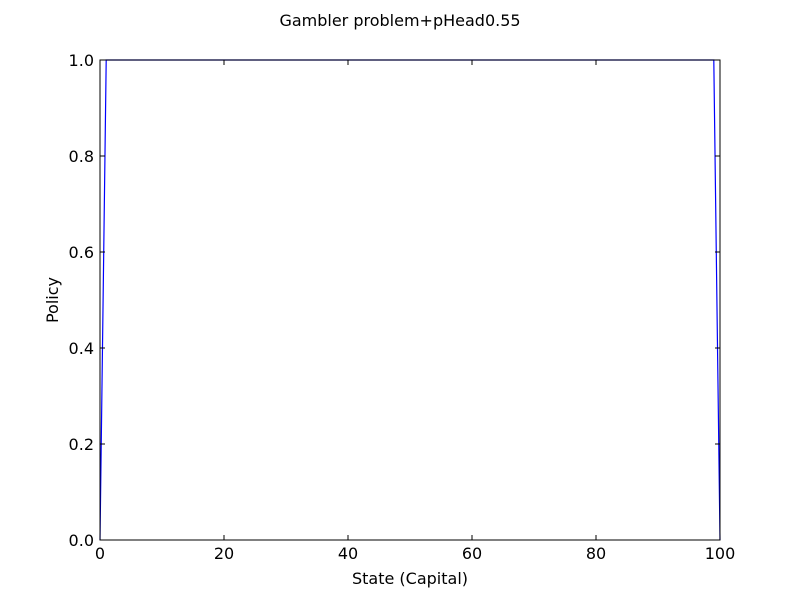 This screenshot has height=600, width=800. What do you see at coordinates (81, 348) in the screenshot?
I see `y-tick-label: 0.4` at bounding box center [81, 348].